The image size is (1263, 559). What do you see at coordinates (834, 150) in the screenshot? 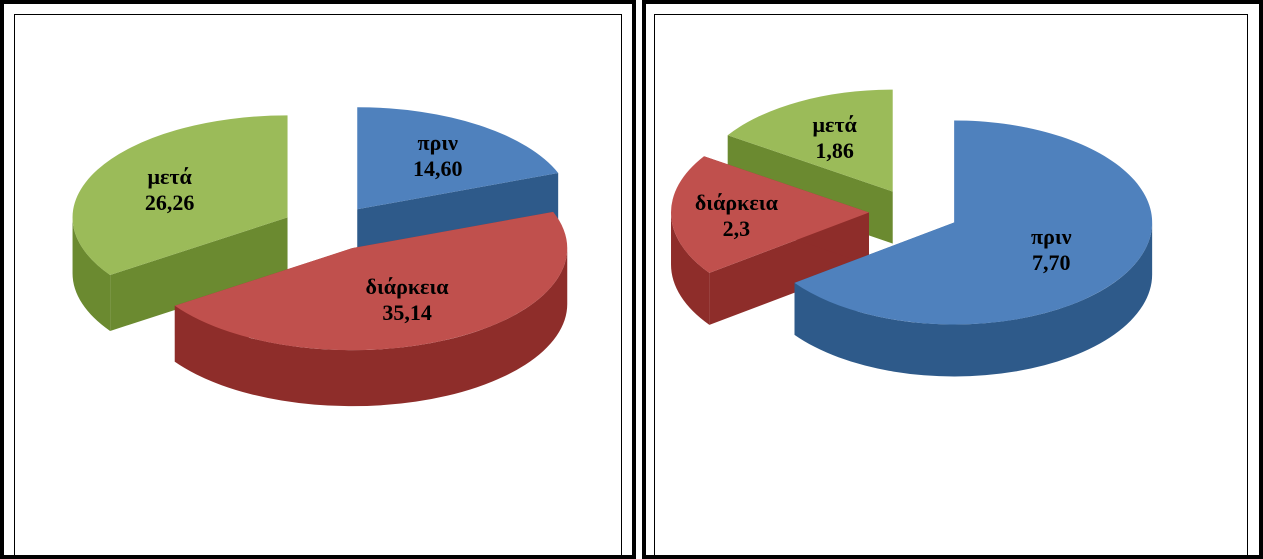
I see `slice-value-after: 1,86` at bounding box center [834, 150].